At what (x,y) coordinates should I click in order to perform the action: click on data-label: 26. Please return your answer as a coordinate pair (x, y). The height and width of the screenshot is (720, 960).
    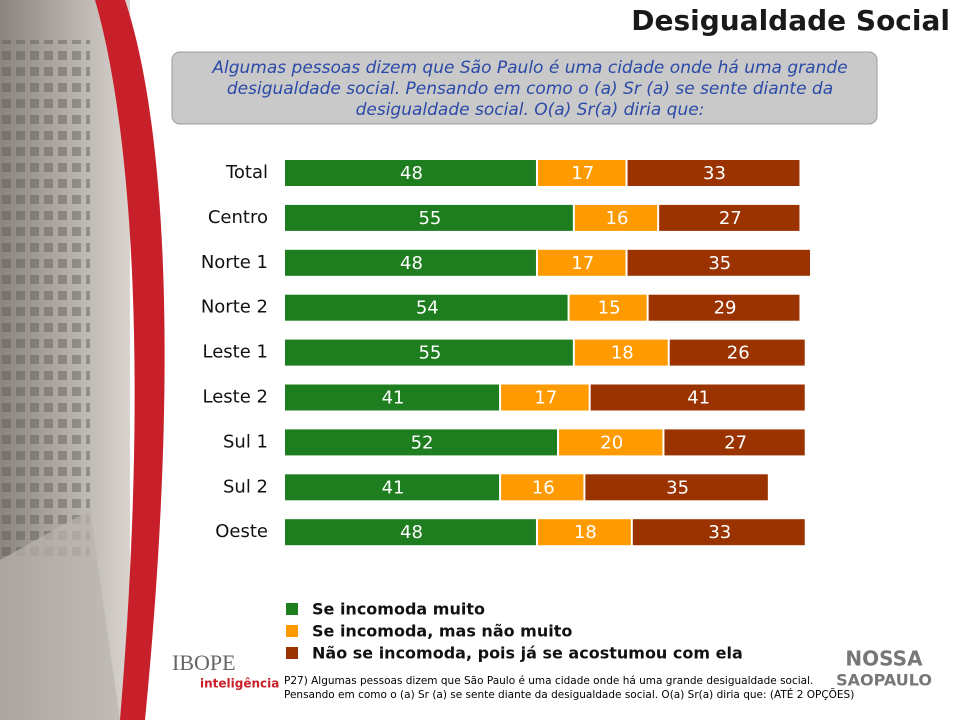
    Looking at the image, I should click on (738, 353).